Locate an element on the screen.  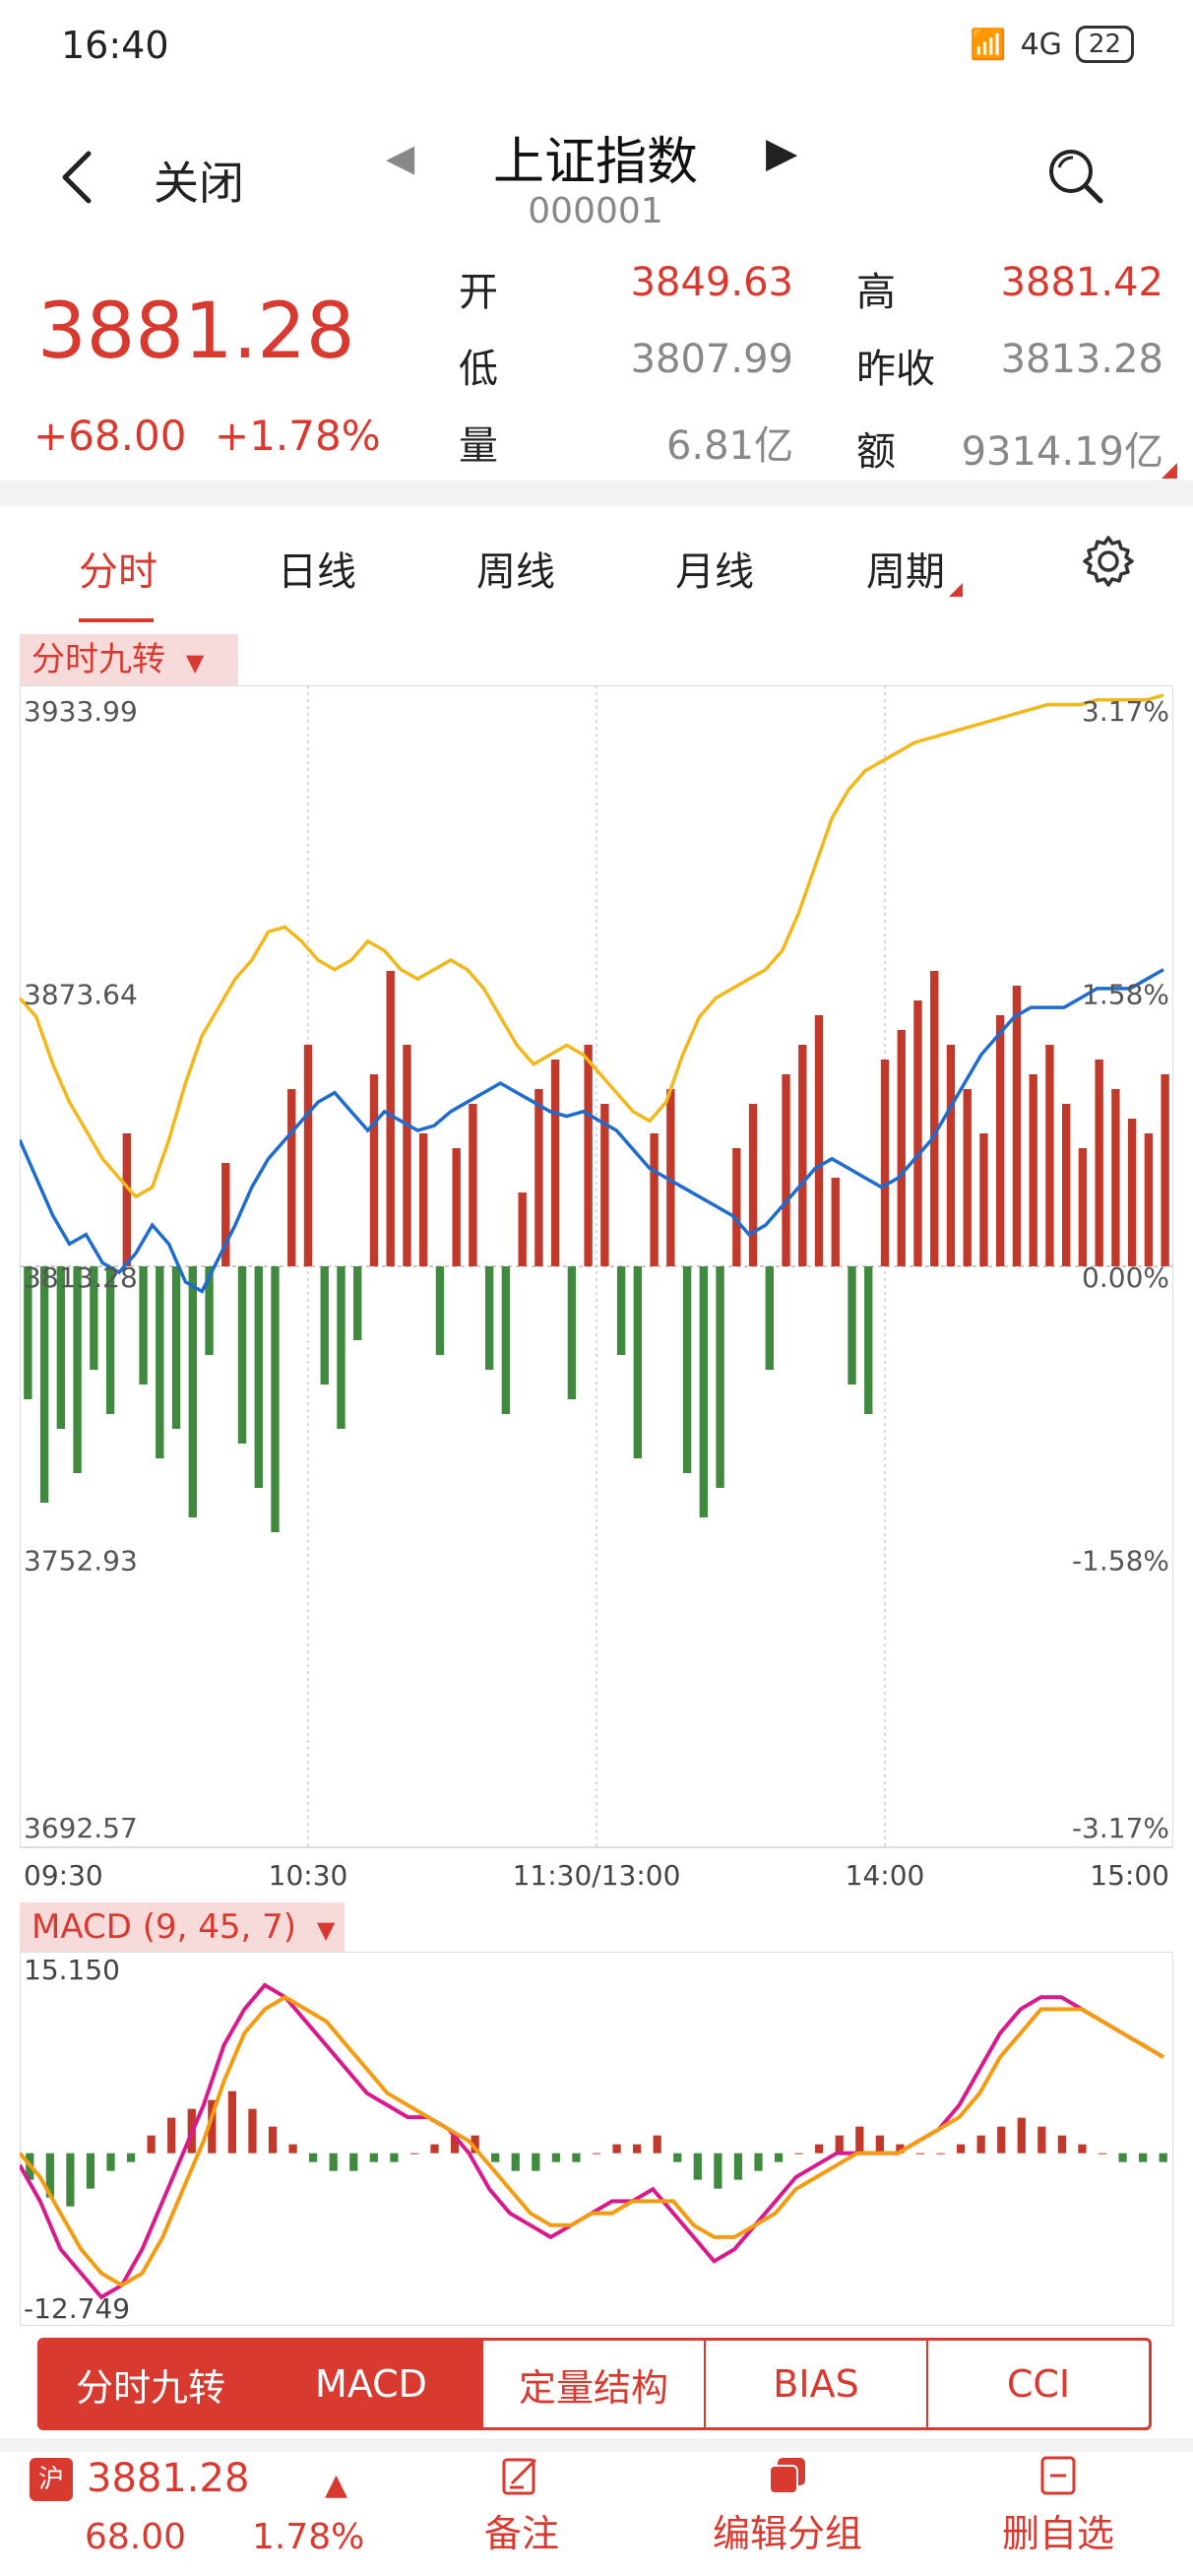
note-button: 备注 is located at coordinates (522, 2505).